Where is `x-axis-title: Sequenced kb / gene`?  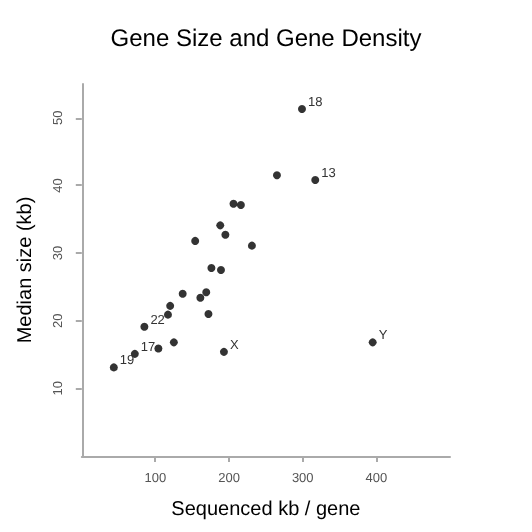 x-axis-title: Sequenced kb / gene is located at coordinates (266, 510).